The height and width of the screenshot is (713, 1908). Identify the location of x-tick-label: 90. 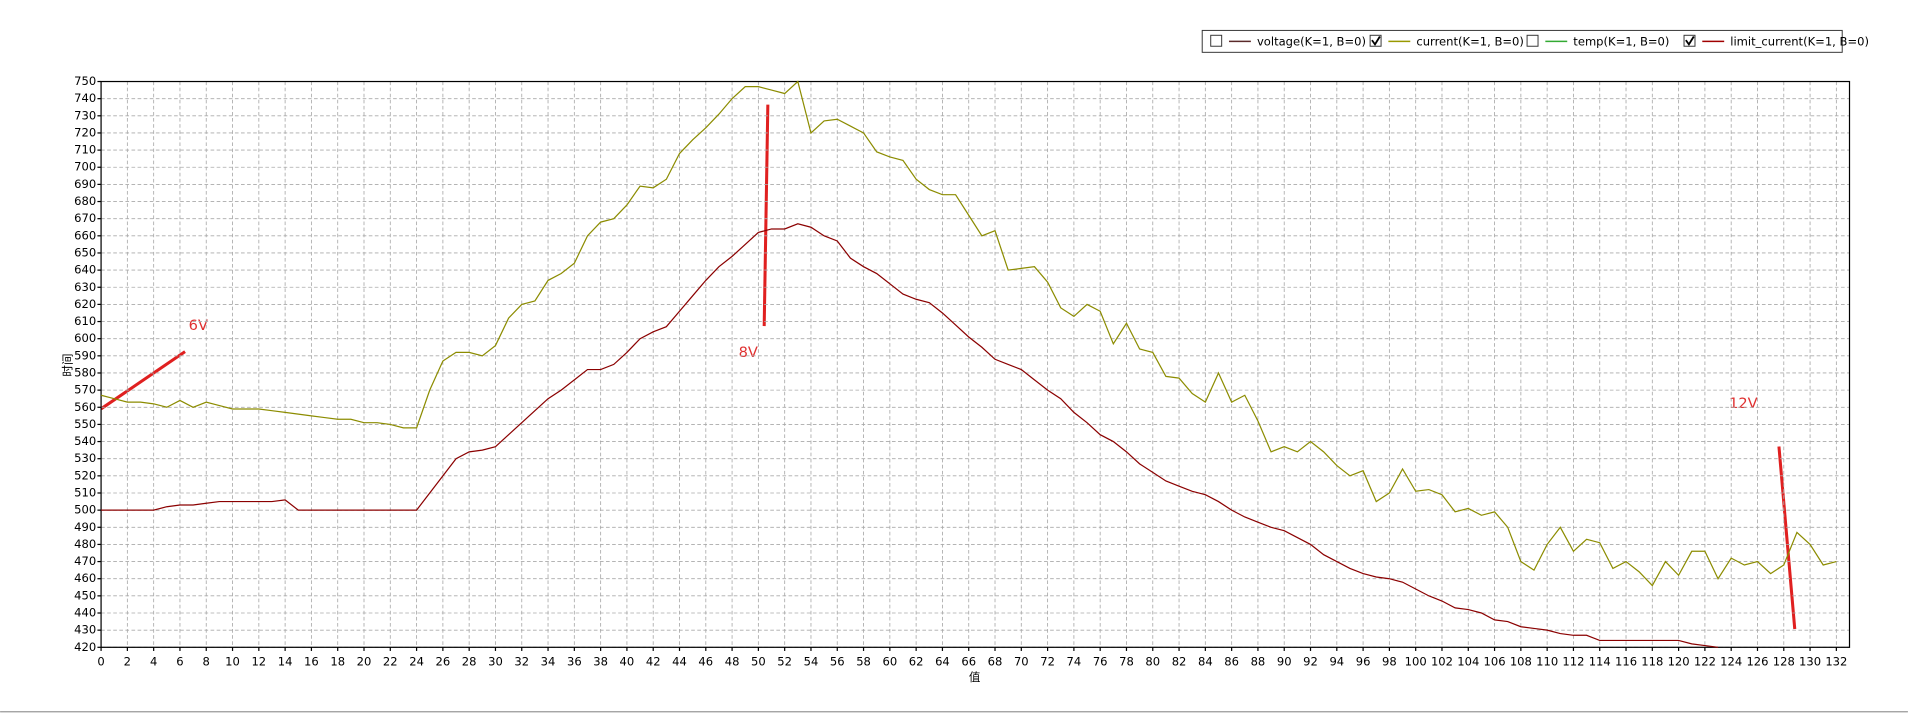
(1284, 661).